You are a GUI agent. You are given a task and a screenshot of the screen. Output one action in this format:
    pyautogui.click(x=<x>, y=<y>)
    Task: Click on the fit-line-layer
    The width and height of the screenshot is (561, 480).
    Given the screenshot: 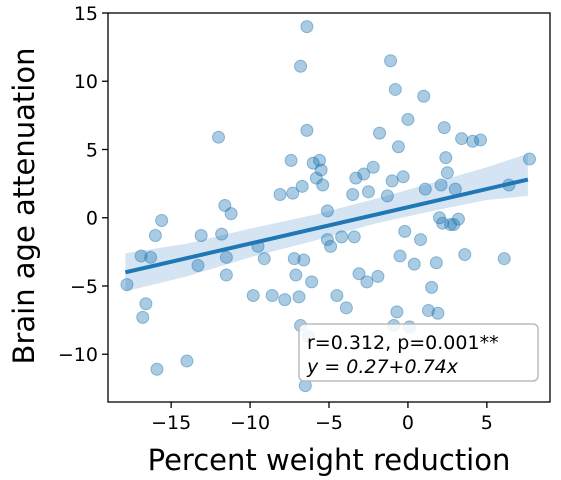 What is the action you would take?
    pyautogui.click(x=326, y=226)
    